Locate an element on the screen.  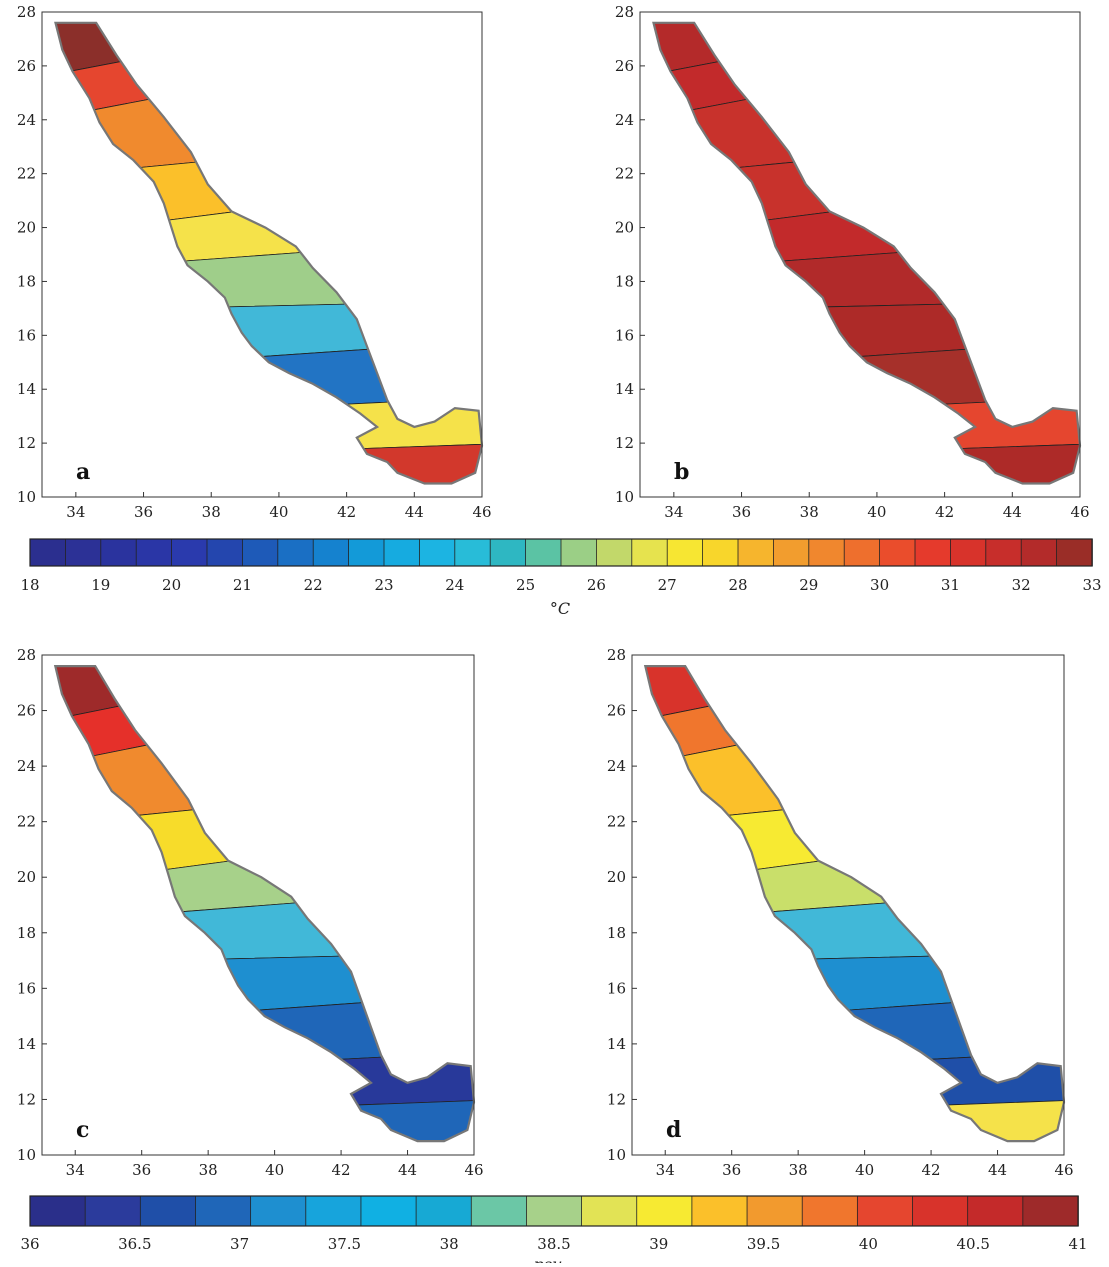
colorbar-tick-label: 39 is located at coordinates (658, 1244).